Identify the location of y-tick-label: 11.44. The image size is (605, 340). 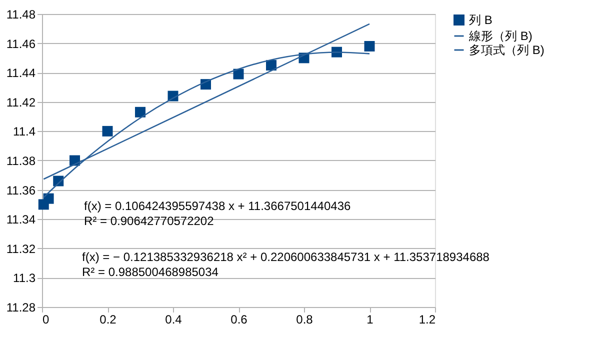
(21, 73).